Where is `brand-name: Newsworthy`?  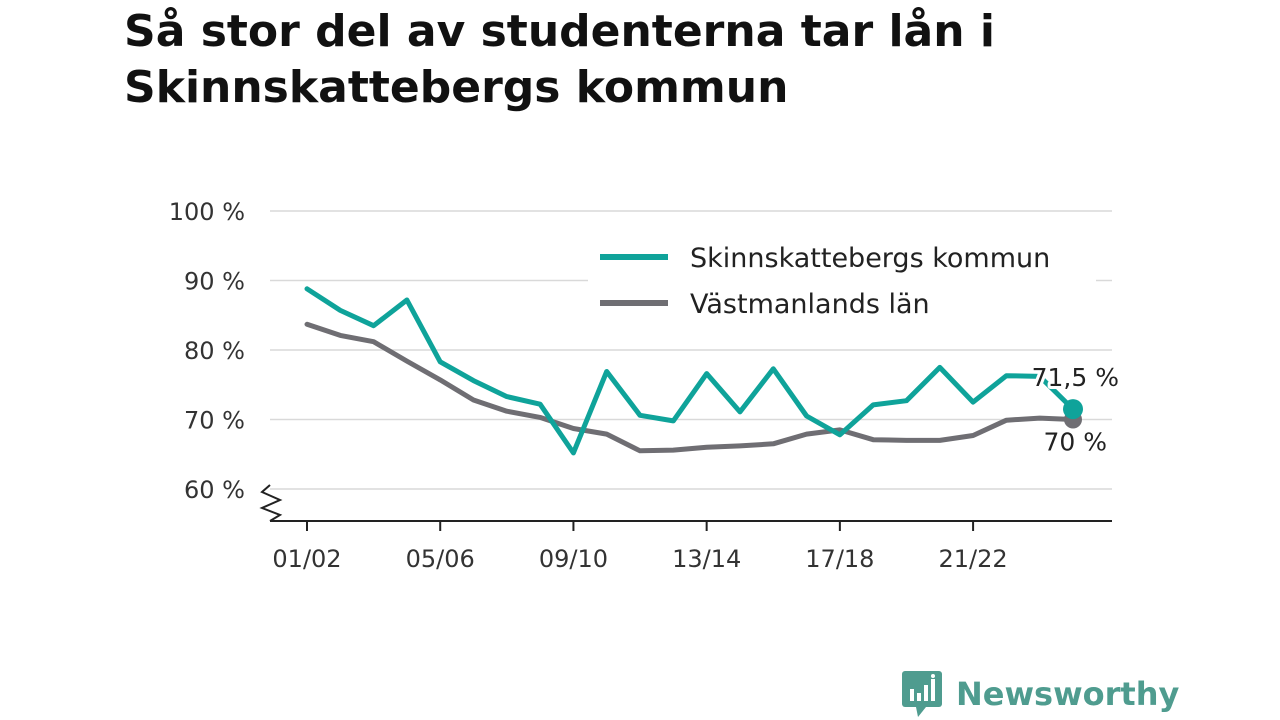
brand-name: Newsworthy is located at coordinates (1068, 694).